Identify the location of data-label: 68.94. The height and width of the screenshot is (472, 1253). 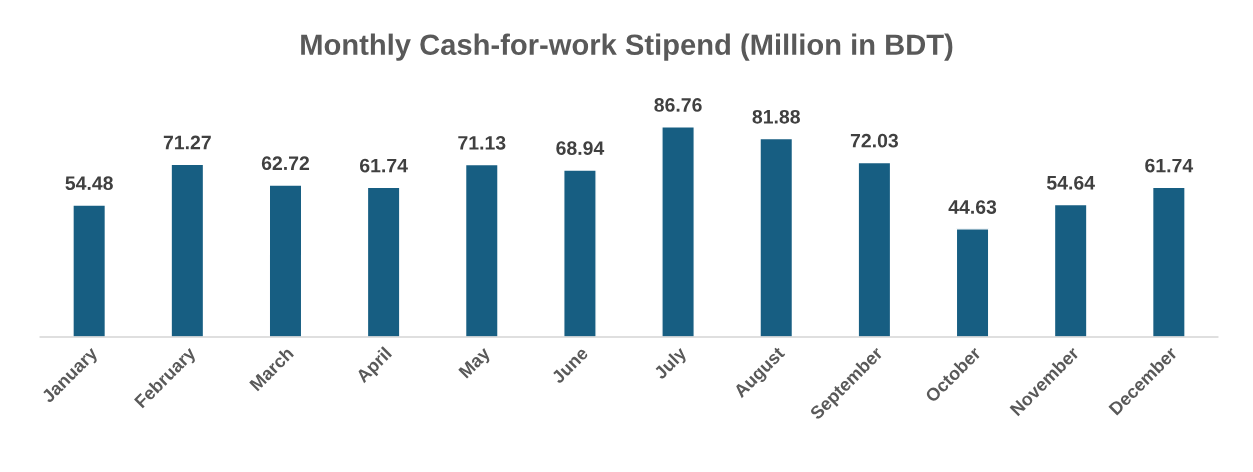
(580, 148).